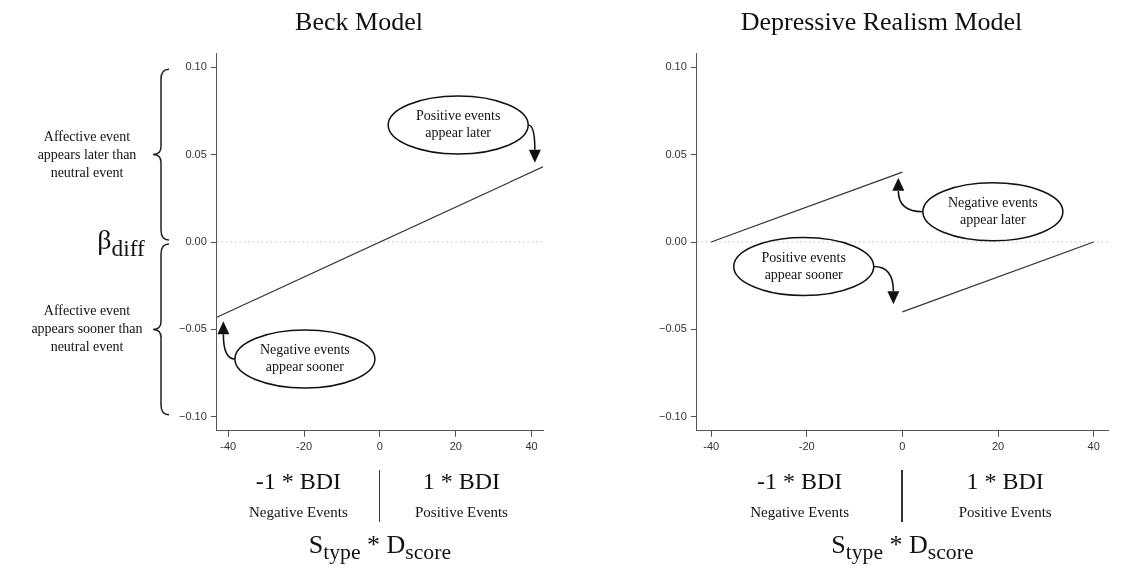  What do you see at coordinates (803, 265) in the screenshot?
I see `annotation: Positive events appear sooner` at bounding box center [803, 265].